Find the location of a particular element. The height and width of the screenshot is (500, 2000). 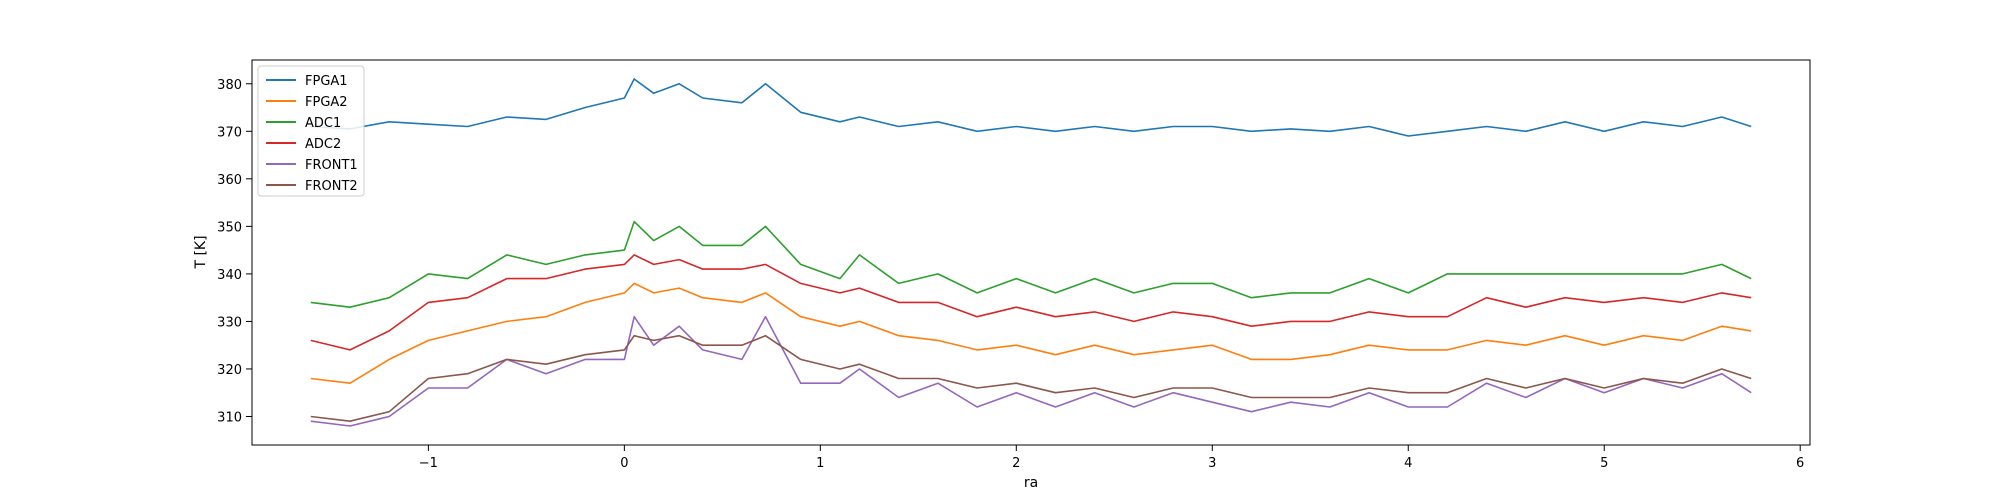

x-tick-label: 6 is located at coordinates (1800, 463).